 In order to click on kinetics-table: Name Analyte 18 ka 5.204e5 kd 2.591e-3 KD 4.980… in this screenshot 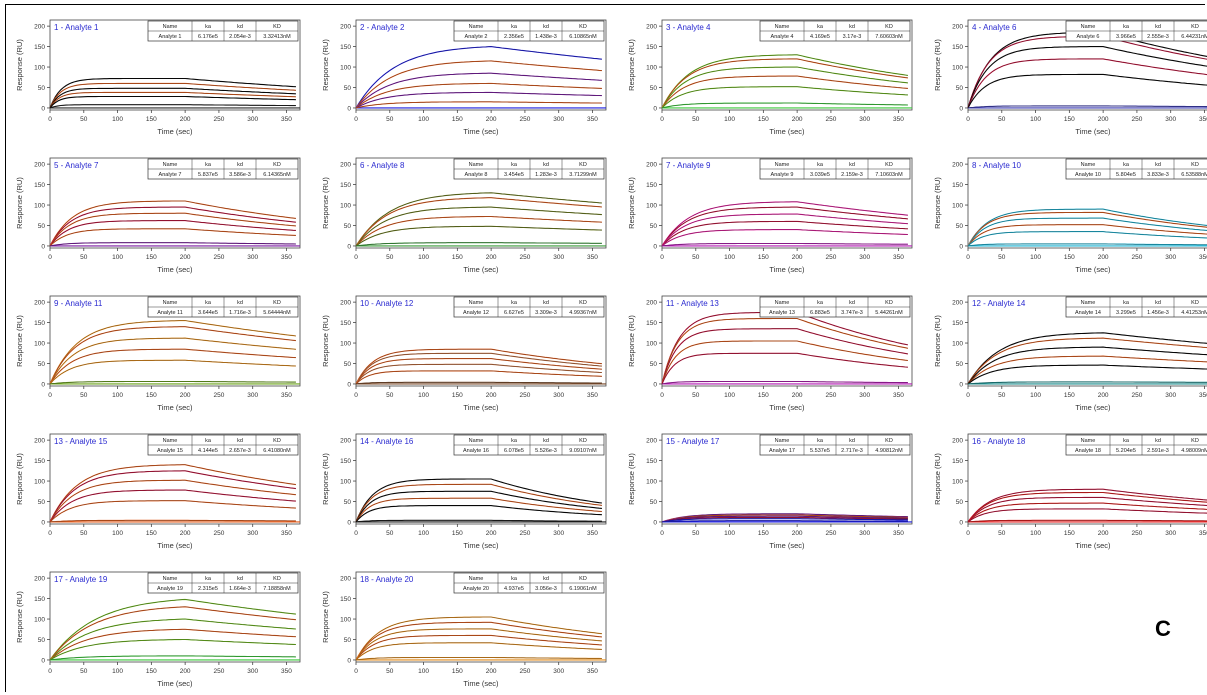, I will do `click(1136, 445)`.